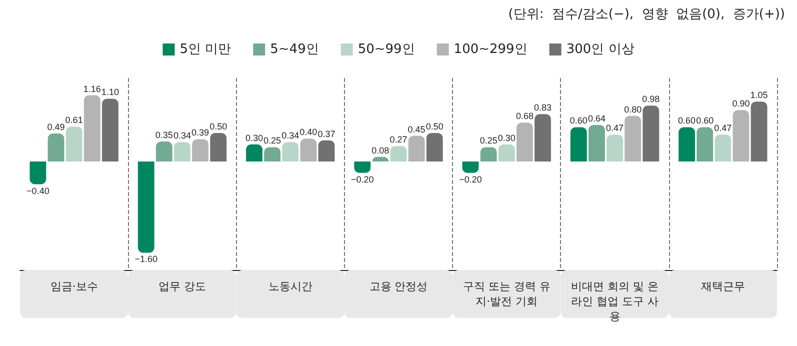 This screenshot has width=797, height=346. Describe the element at coordinates (290, 286) in the screenshot. I see `x-tick-label: 노동시간` at that location.